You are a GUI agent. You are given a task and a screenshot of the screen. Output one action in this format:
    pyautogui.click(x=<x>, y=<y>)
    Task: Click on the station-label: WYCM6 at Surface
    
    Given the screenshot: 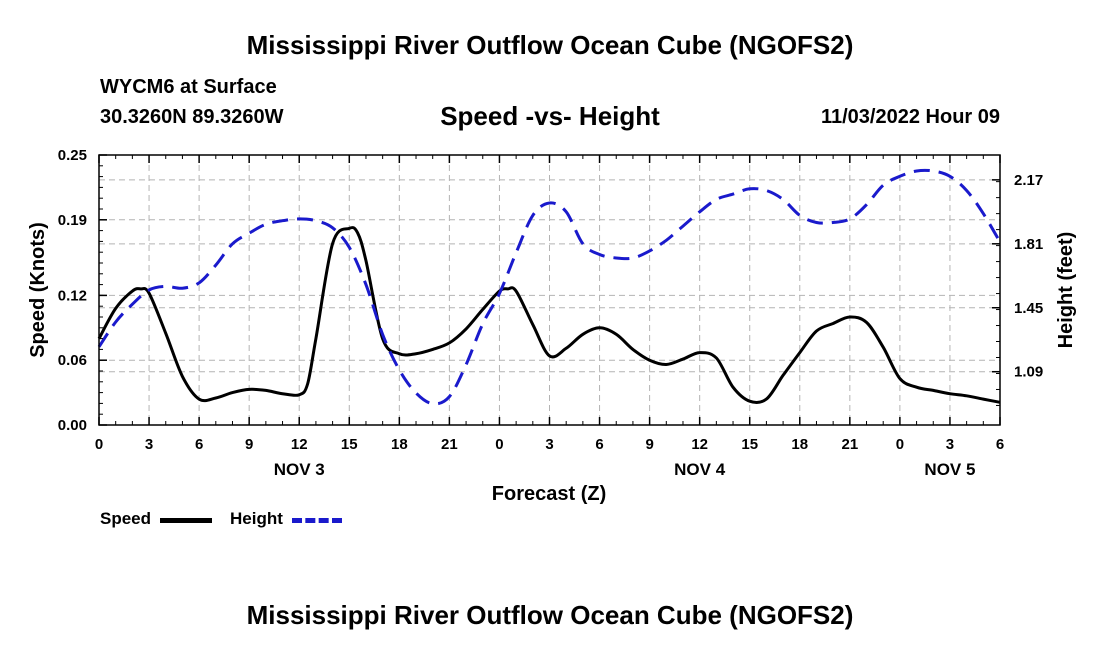 What is the action you would take?
    pyautogui.click(x=188, y=87)
    